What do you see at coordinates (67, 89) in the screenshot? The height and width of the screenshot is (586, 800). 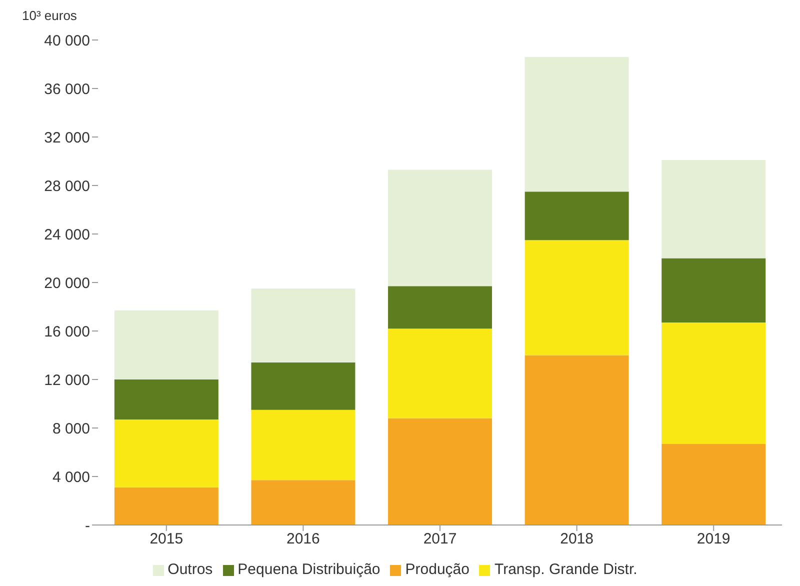 I see `y-tick-label: 36 000` at bounding box center [67, 89].